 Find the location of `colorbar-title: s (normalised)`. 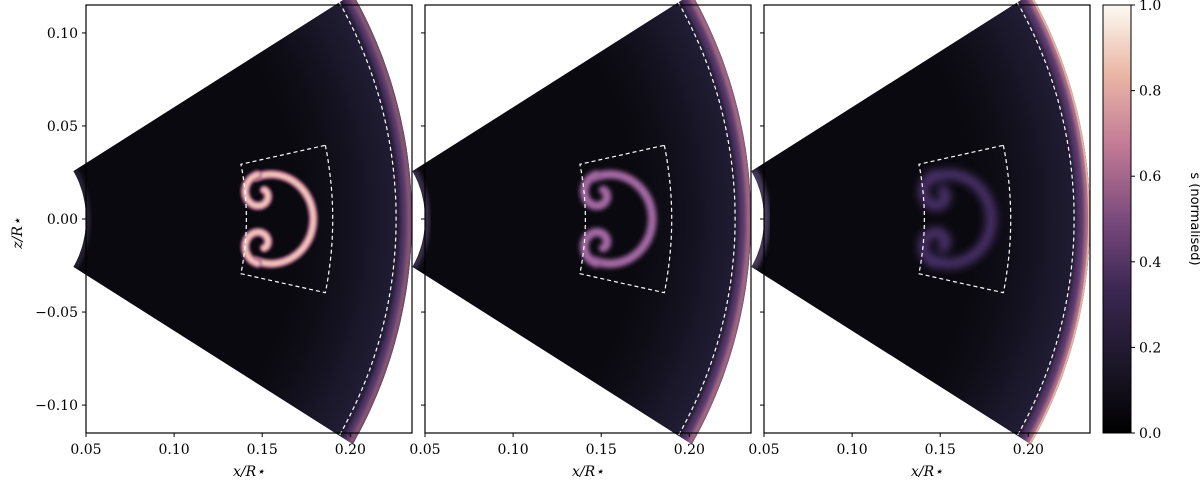

colorbar-title: s (normalised) is located at coordinates (1193, 218).